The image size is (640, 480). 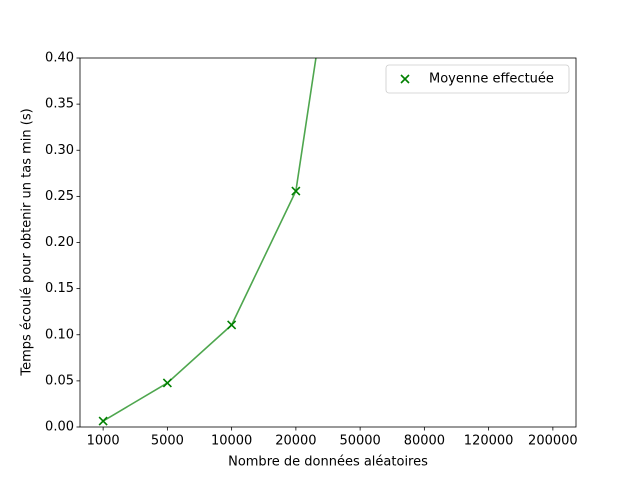 I want to click on y-tick-label: 0.30, so click(x=59, y=150).